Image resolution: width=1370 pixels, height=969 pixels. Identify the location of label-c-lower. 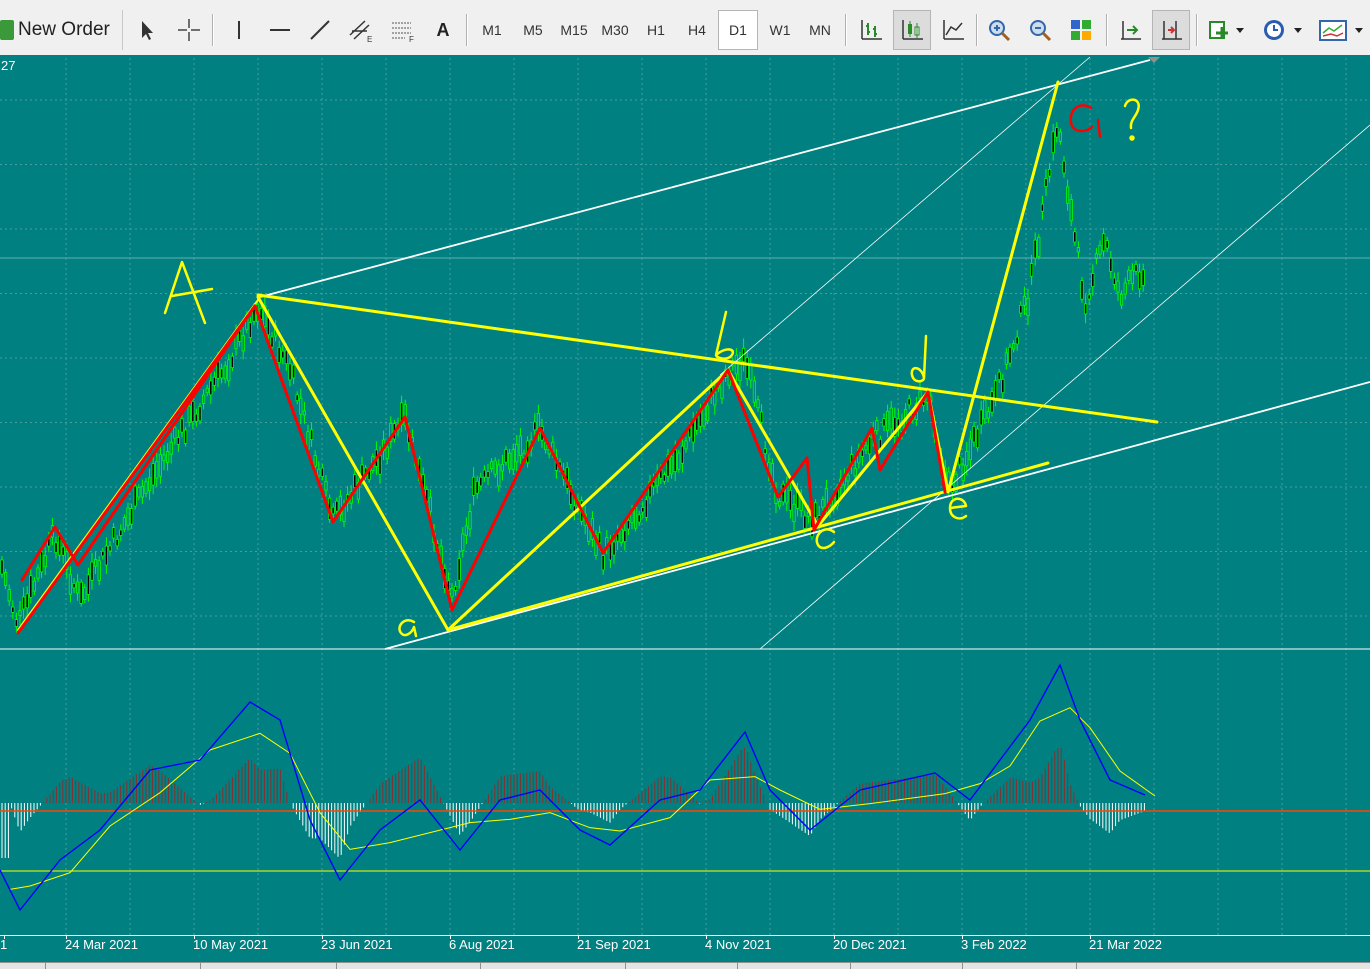
(825, 539).